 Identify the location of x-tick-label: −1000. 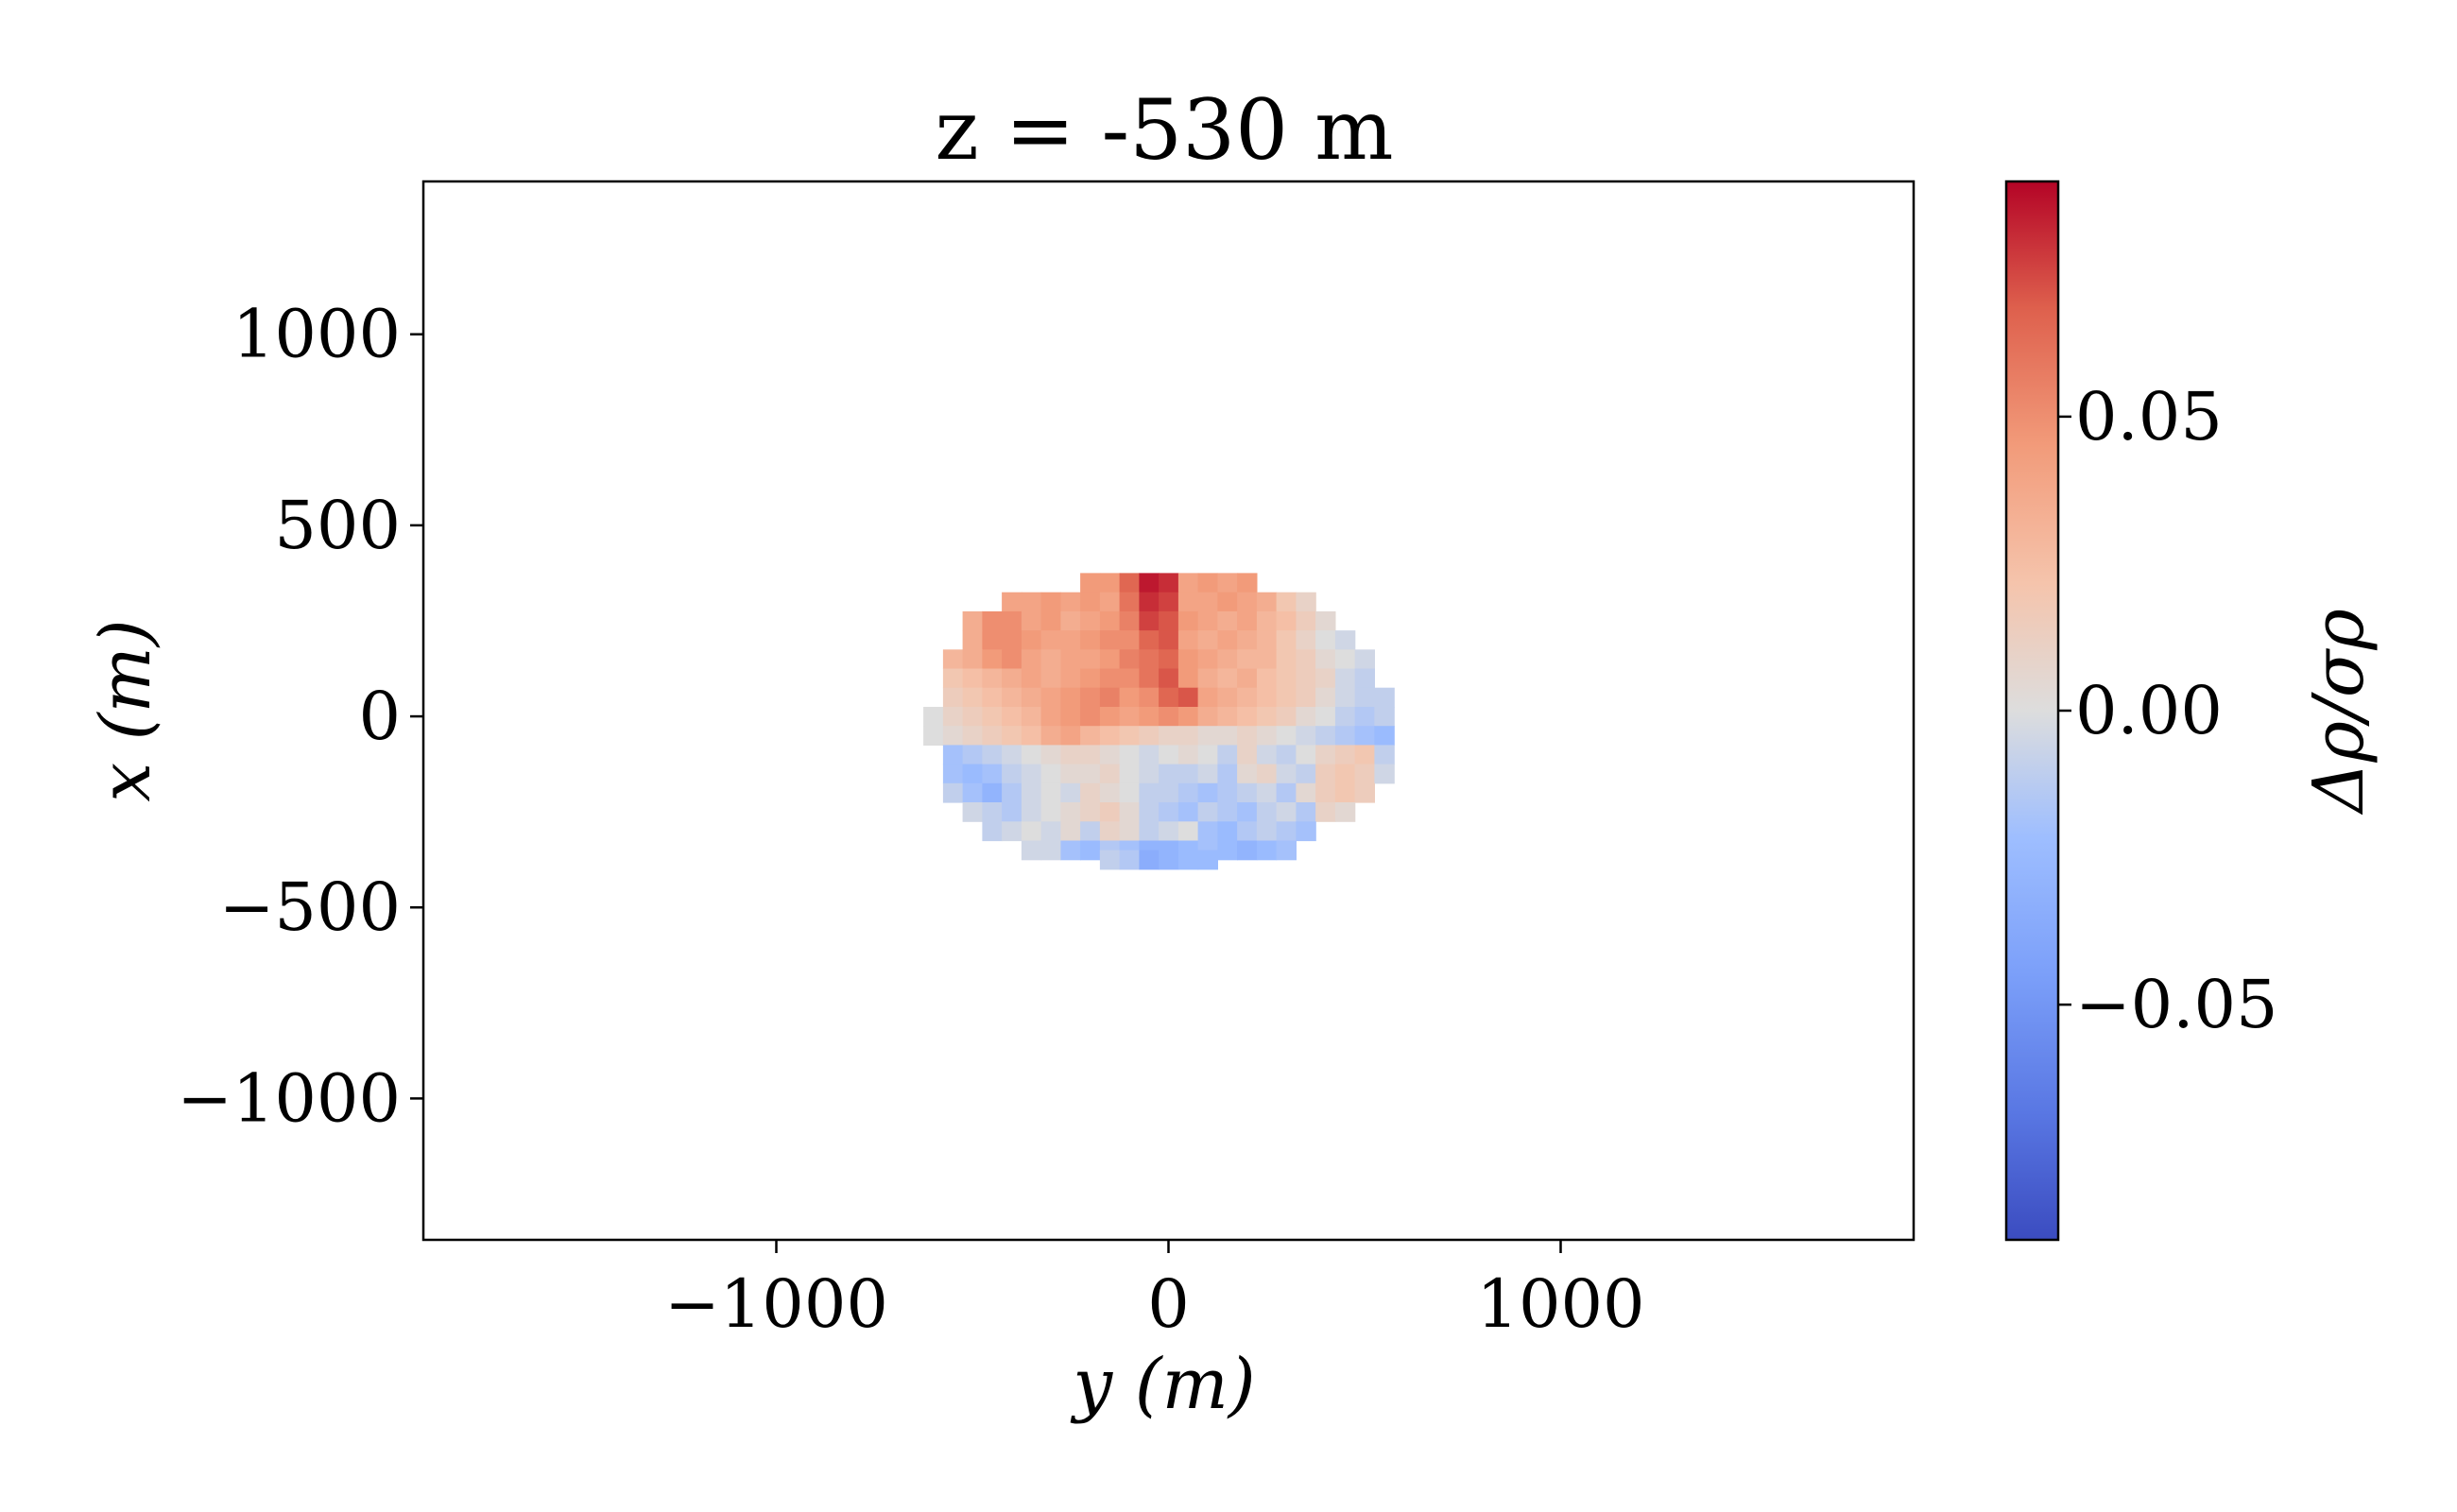
(776, 1304).